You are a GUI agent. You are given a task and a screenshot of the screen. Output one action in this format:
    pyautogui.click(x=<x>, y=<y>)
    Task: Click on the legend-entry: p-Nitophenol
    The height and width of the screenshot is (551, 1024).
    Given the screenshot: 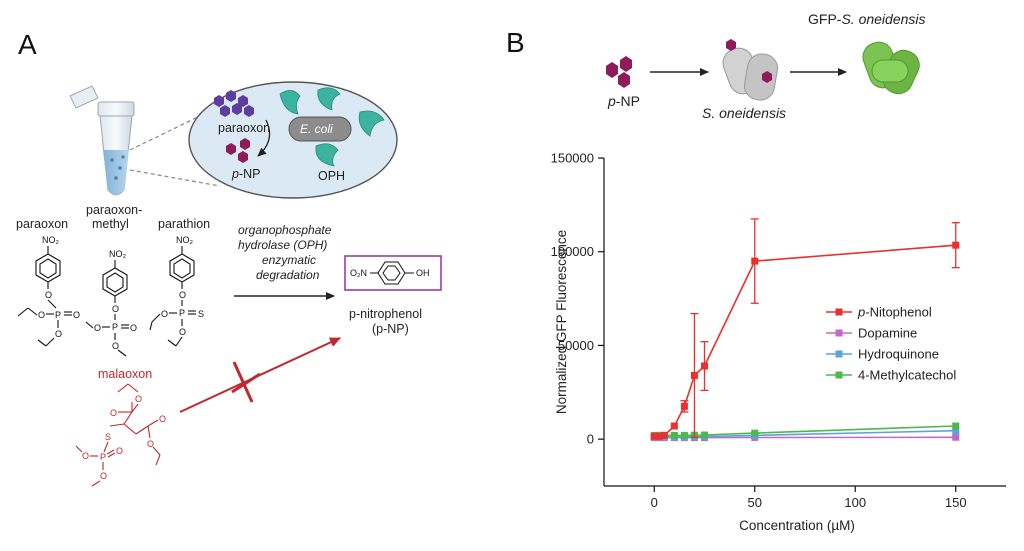 What is the action you would take?
    pyautogui.click(x=894, y=312)
    